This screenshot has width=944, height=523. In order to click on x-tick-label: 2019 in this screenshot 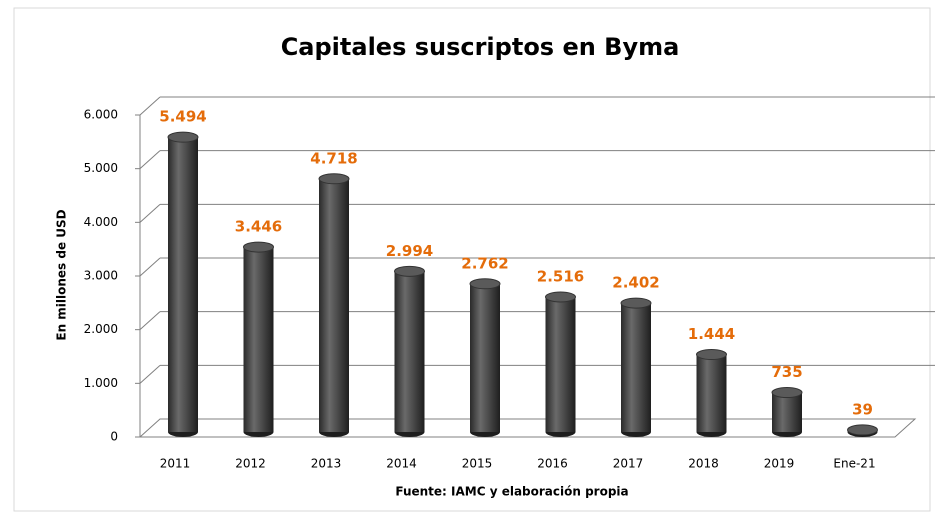, I will do `click(779, 464)`.